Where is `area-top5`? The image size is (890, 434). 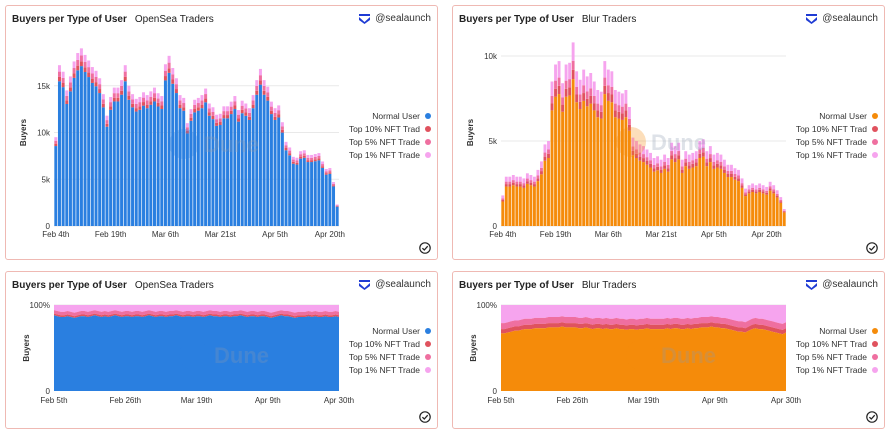
area-top5 is located at coordinates (196, 313).